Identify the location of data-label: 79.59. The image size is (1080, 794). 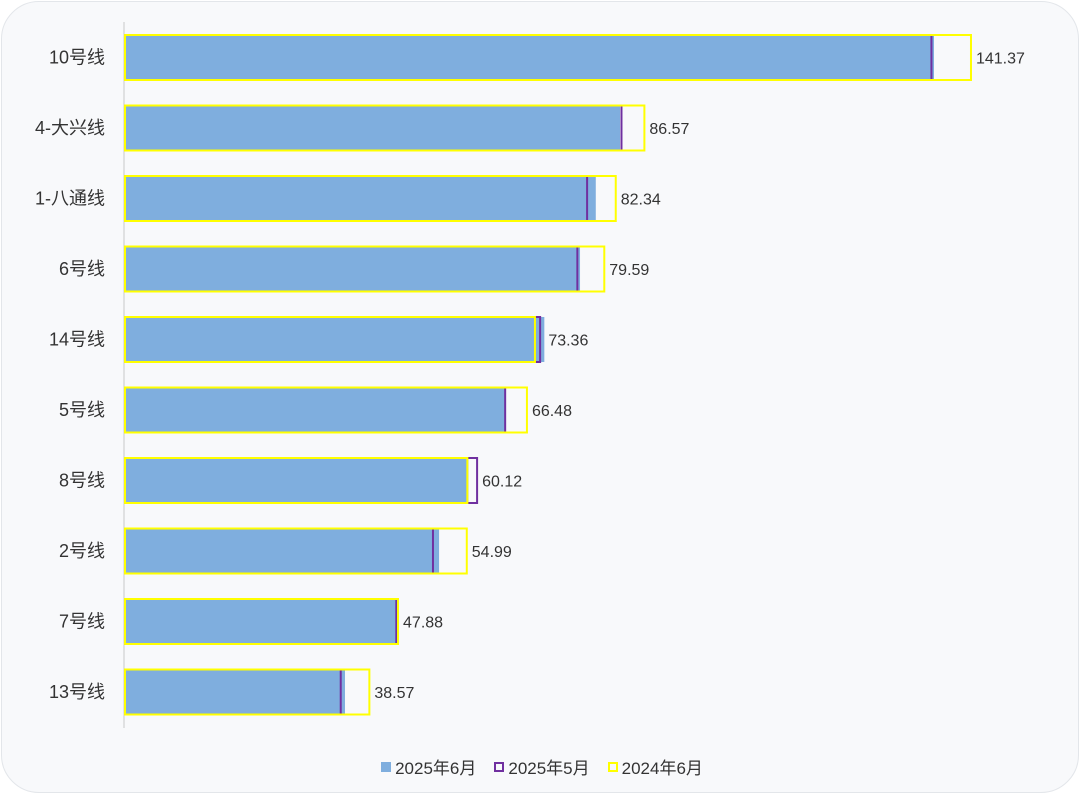
(629, 270).